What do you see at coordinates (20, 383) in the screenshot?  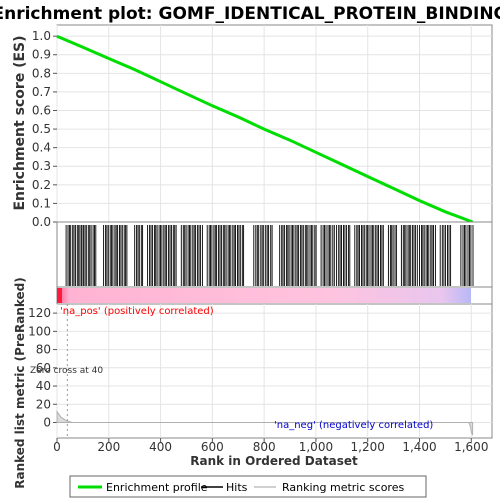 I see `rank-y-axis-label: Ranked list metric (PreRanked)` at bounding box center [20, 383].